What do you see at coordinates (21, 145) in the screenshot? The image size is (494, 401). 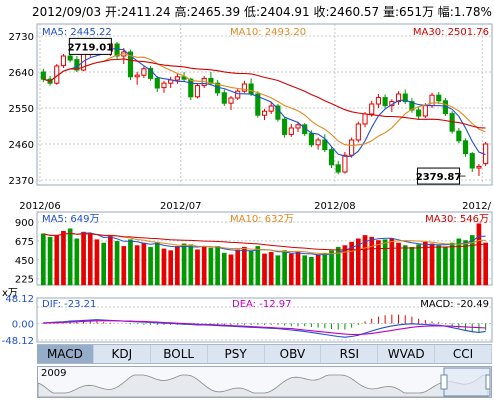 I see `price-y-tick: 2460` at bounding box center [21, 145].